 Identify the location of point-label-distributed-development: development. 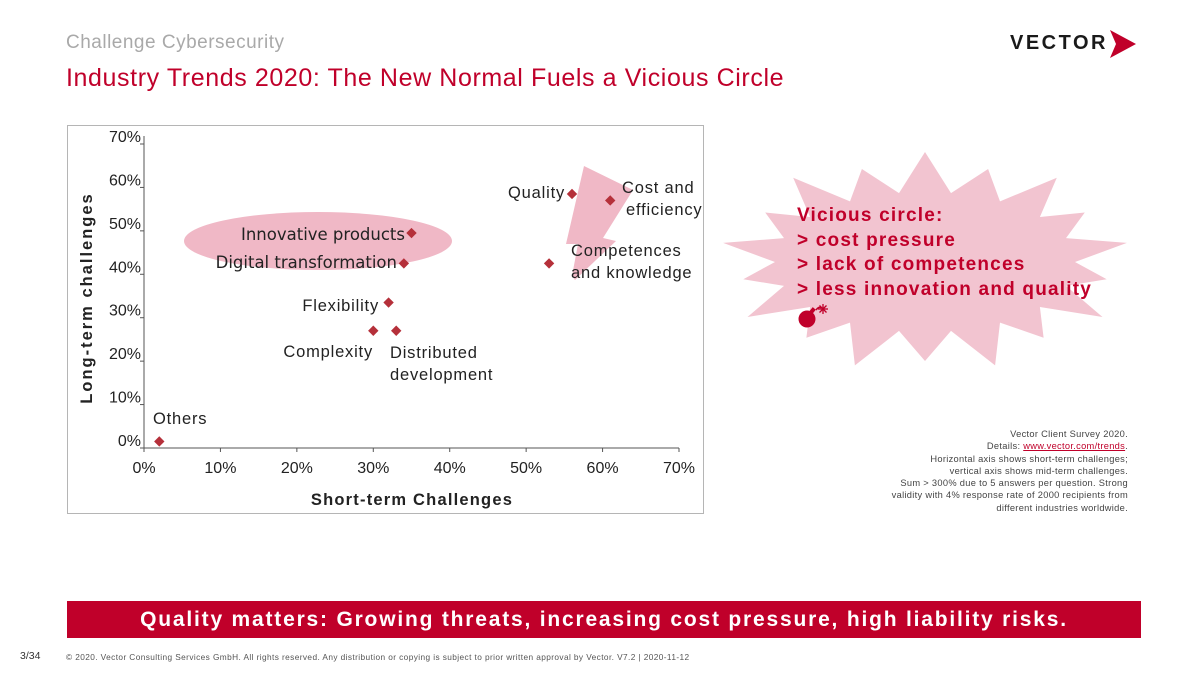
(441, 375).